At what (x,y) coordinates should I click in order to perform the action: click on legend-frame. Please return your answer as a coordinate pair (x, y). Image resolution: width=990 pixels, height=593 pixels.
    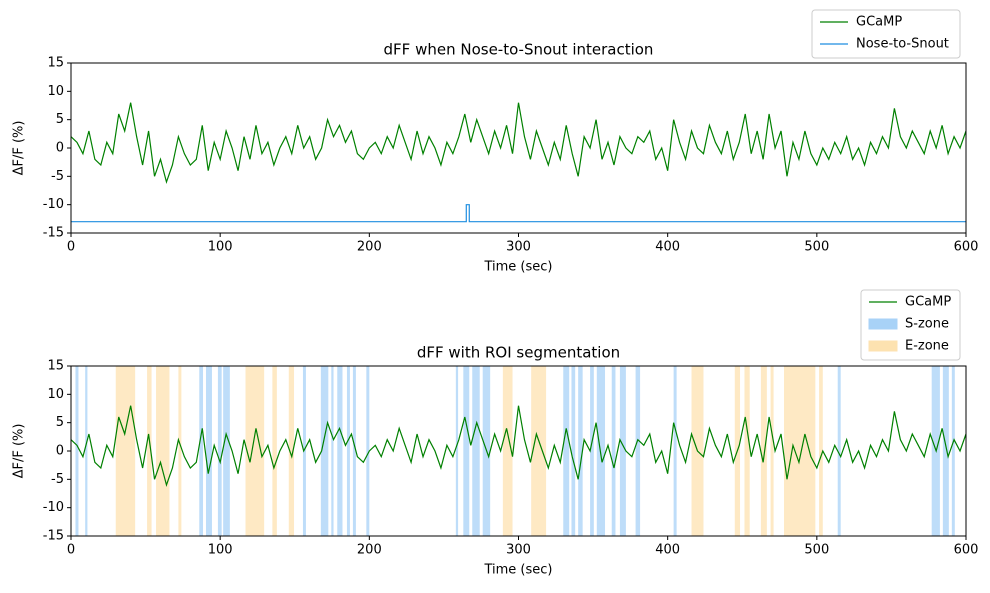
    Looking at the image, I should click on (886, 34).